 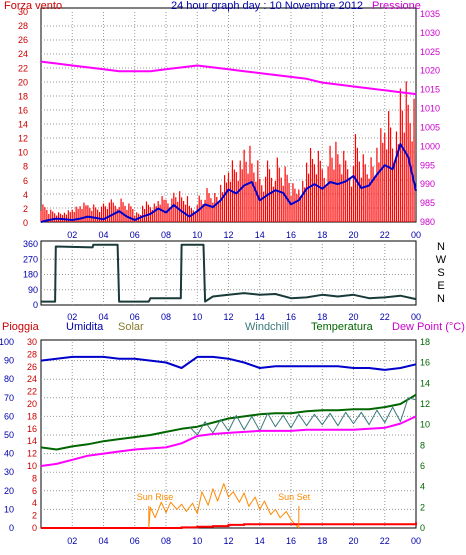 I want to click on y-tick-label: 60, so click(x=9, y=416).